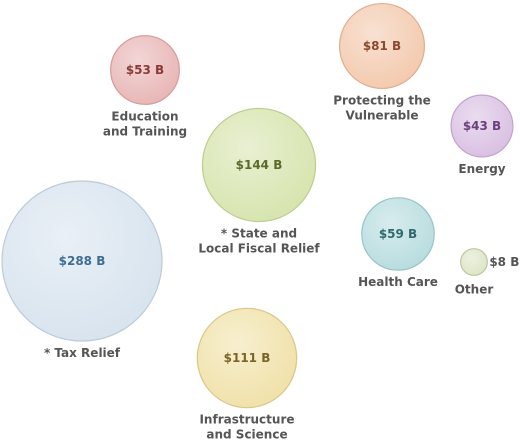 The height and width of the screenshot is (444, 520). I want to click on bubble-label-line-state-fiscal-0: * State and, so click(259, 234).